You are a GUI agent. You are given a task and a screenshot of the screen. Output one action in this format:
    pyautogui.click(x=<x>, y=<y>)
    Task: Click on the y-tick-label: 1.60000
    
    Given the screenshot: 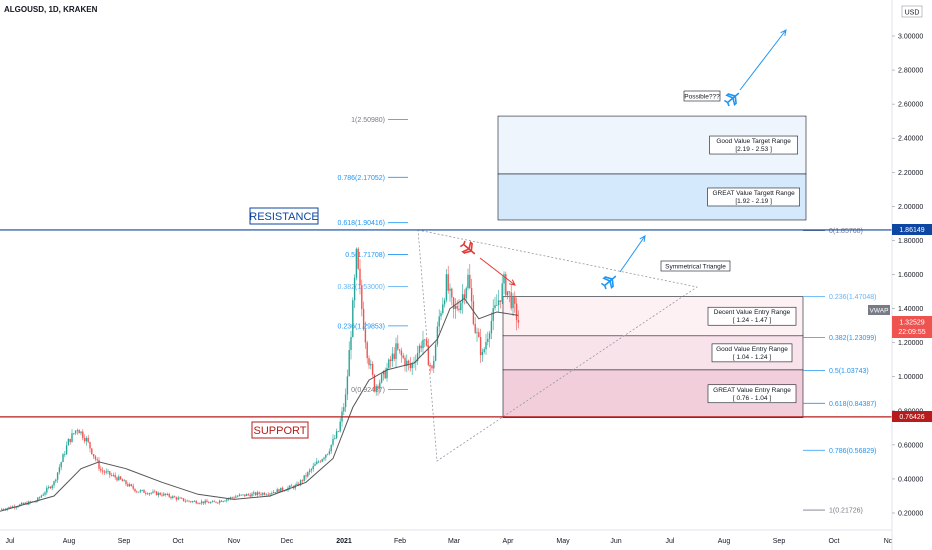 What is the action you would take?
    pyautogui.click(x=910, y=275)
    